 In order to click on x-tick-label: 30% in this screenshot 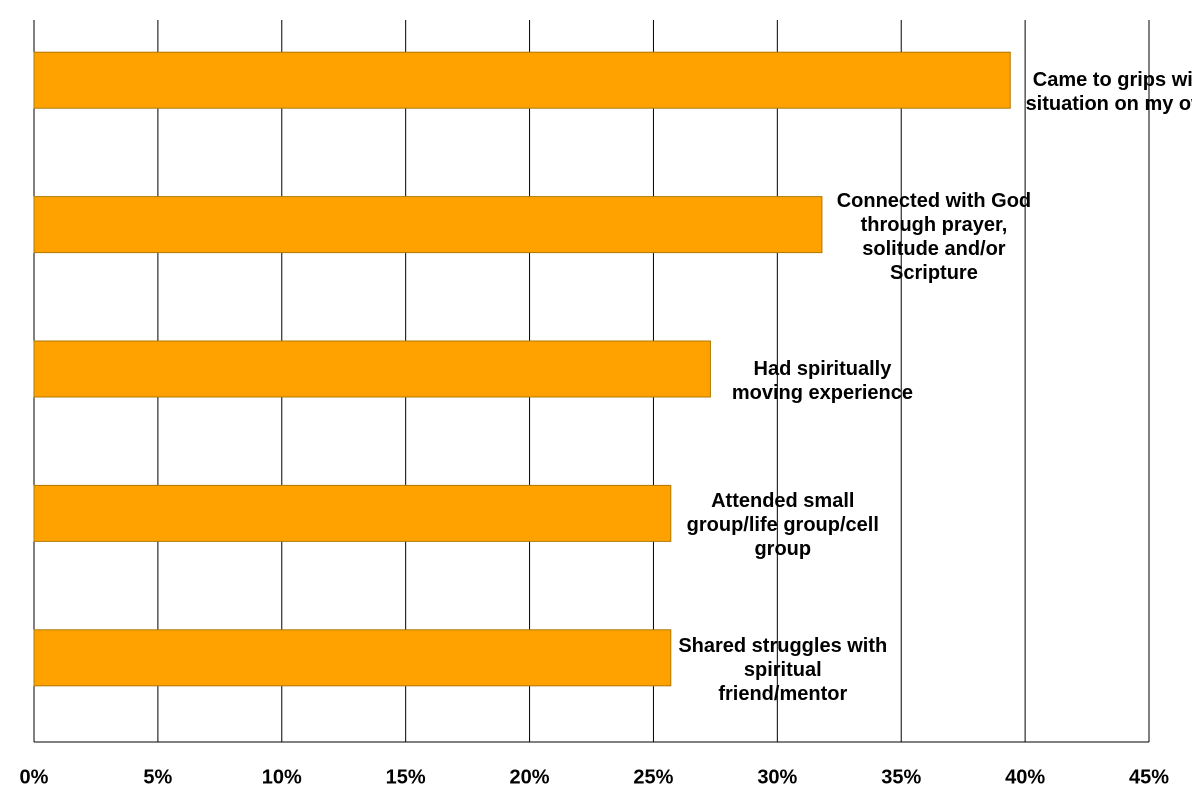, I will do `click(777, 777)`.